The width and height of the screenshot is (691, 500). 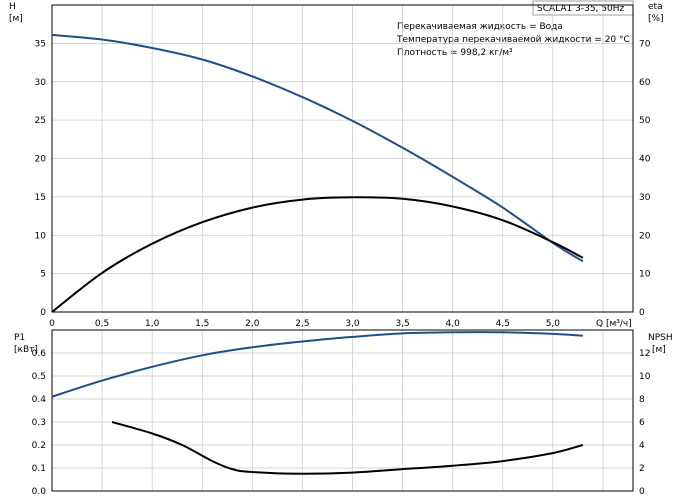 I want to click on left-tick-label: 30, so click(x=41, y=83).